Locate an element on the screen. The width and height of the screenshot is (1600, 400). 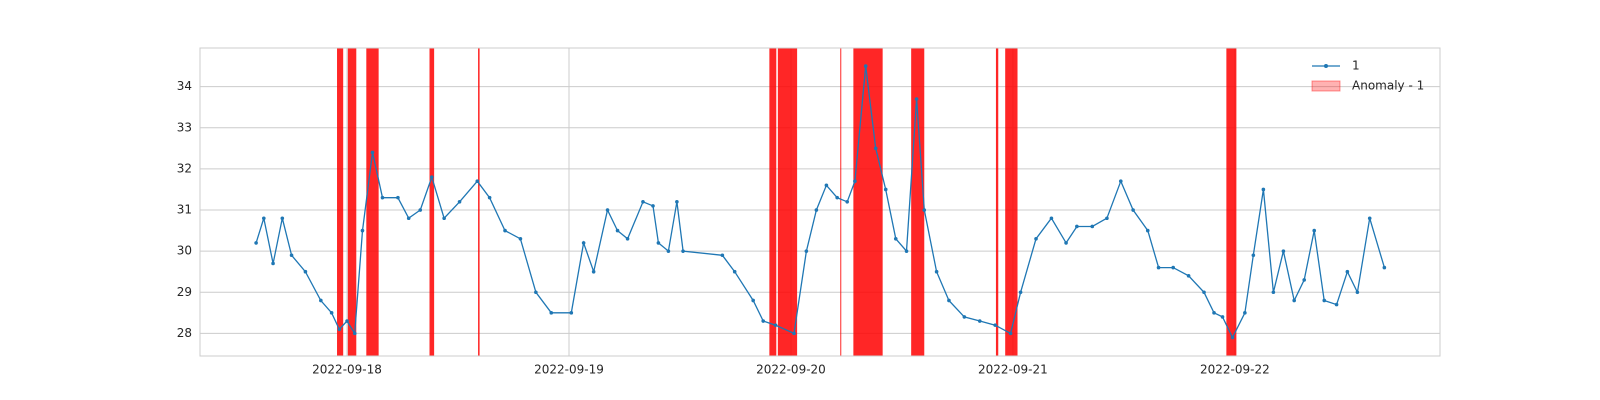
x-tick-label: 2022-09-21 is located at coordinates (1013, 370).